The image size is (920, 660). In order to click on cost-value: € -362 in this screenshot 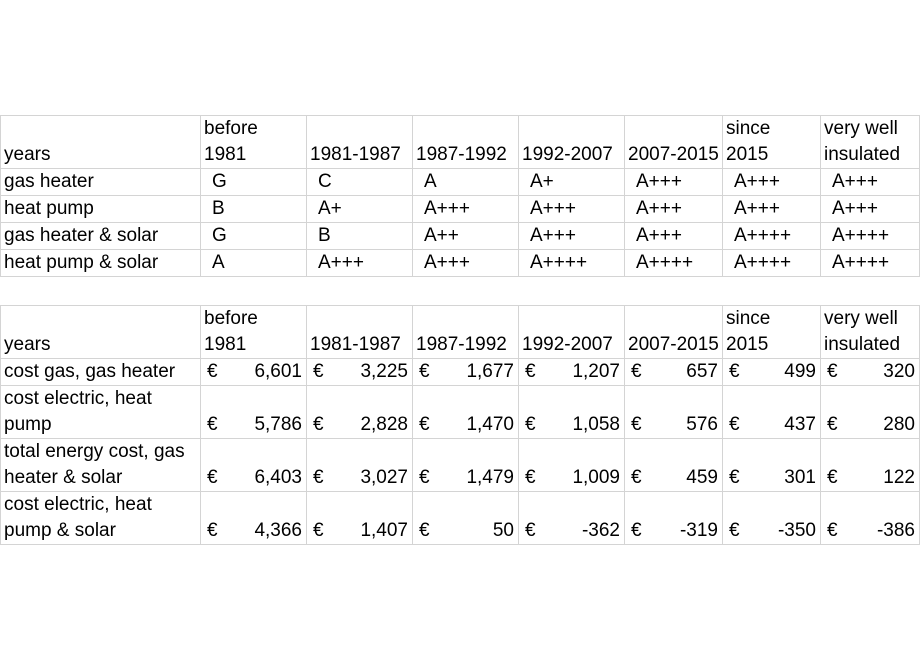, I will do `click(572, 531)`.